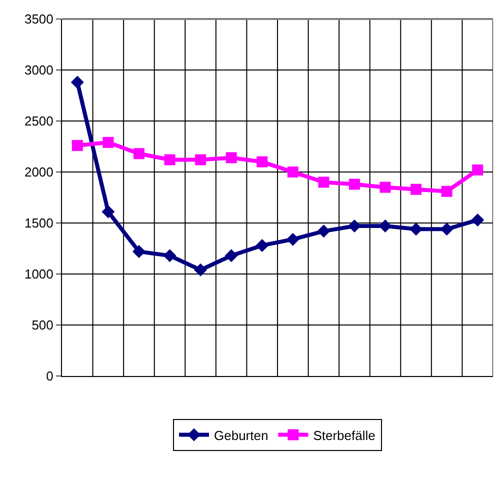 Image resolution: width=497 pixels, height=483 pixels. Describe the element at coordinates (39, 121) in the screenshot. I see `y-tick-label: 2500` at that location.